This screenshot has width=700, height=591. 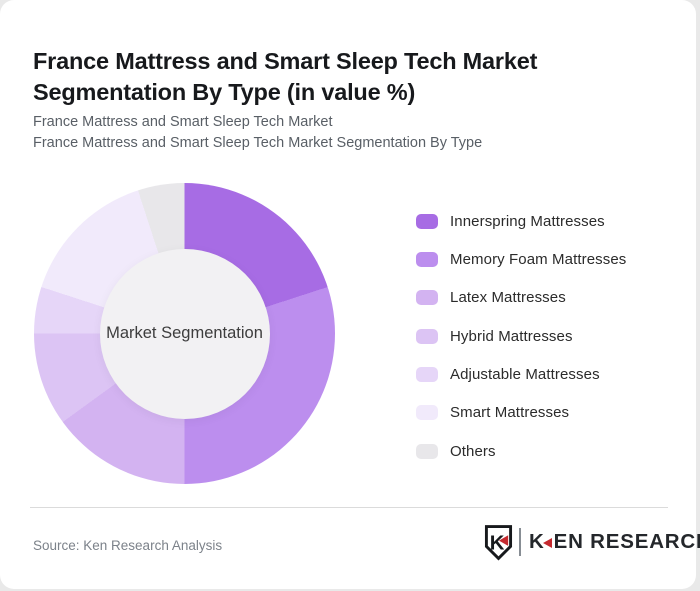 I want to click on legend-item: Memory Foam Mattresses, so click(x=521, y=259).